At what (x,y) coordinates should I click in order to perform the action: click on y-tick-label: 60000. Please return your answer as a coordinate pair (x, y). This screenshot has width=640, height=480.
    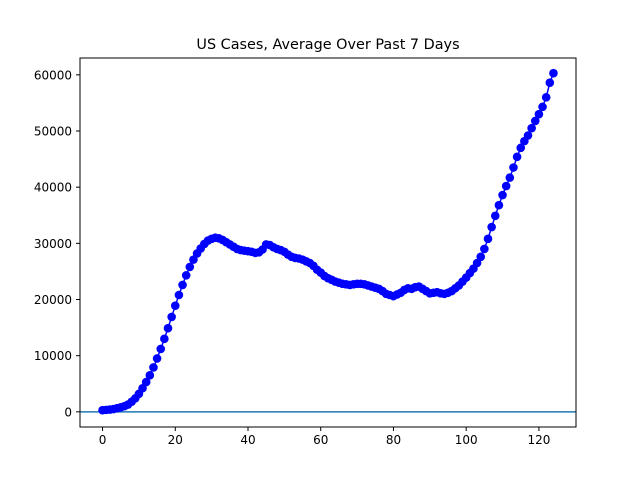
    Looking at the image, I should click on (53, 75).